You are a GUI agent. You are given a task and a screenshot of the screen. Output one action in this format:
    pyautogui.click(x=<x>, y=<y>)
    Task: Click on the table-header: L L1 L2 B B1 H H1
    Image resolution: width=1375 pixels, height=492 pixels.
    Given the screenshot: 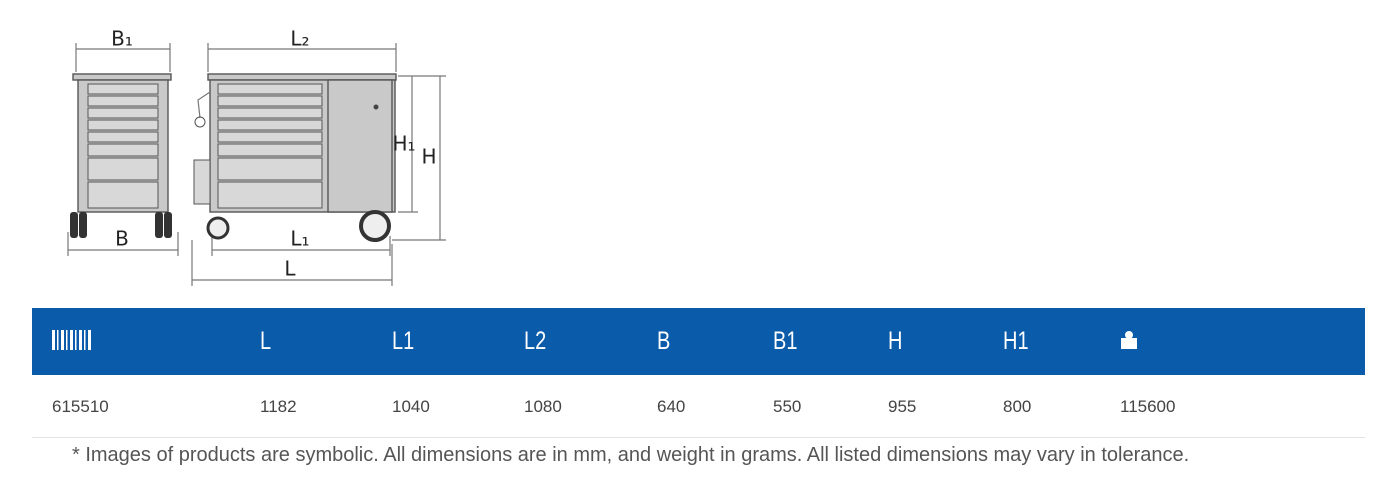 What is the action you would take?
    pyautogui.click(x=698, y=341)
    